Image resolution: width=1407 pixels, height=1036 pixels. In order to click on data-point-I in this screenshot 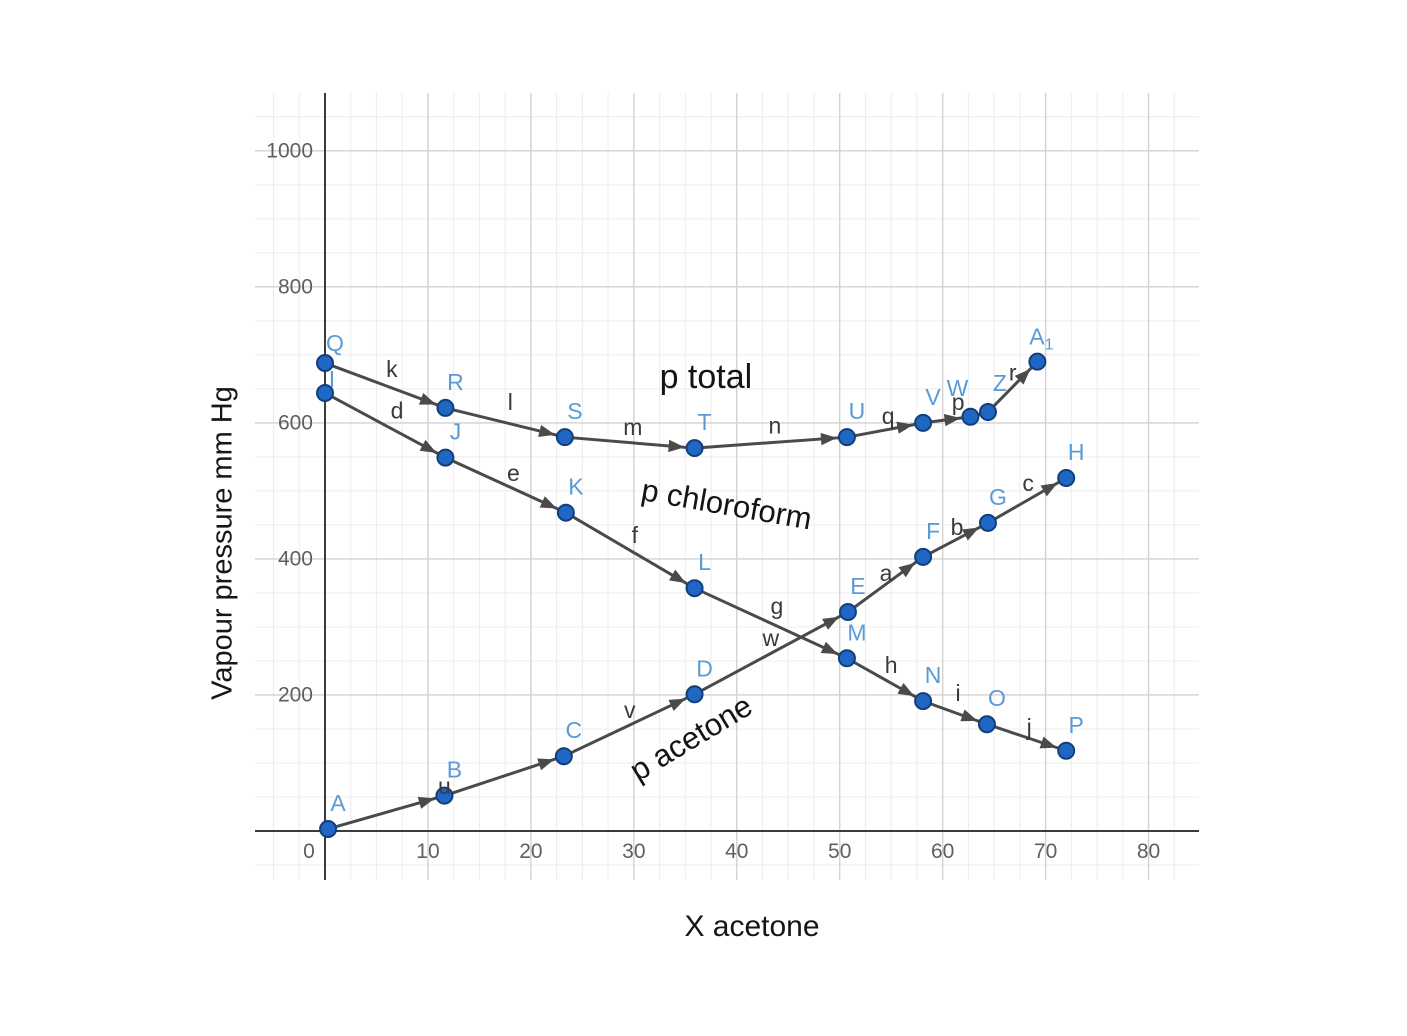, I will do `click(325, 392)`.